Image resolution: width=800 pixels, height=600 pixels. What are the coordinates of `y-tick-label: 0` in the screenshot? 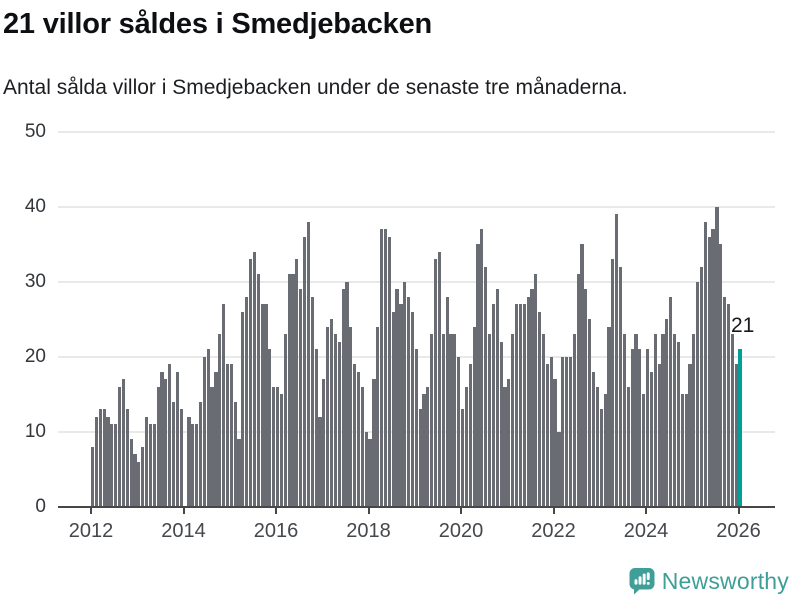 It's located at (40, 506).